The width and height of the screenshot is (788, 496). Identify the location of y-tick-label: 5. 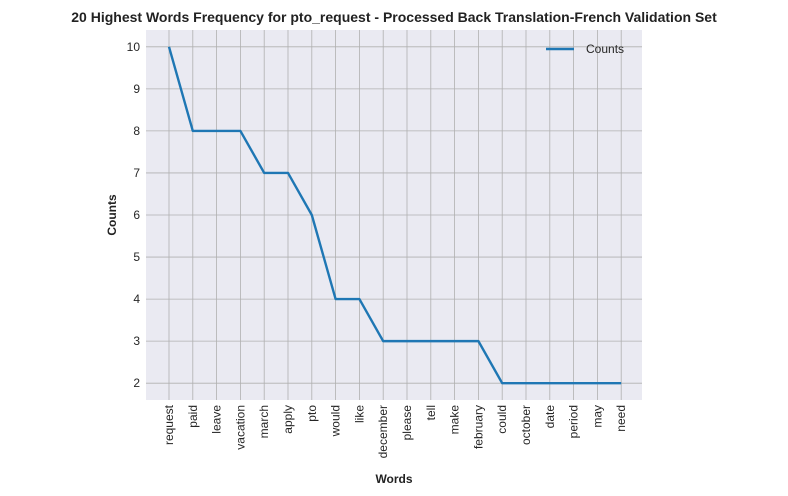
(136, 257).